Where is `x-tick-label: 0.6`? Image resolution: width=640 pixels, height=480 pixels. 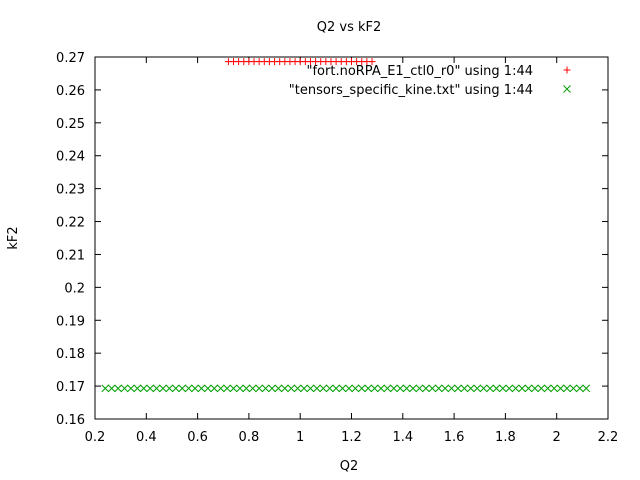
x-tick-label: 0.6 is located at coordinates (197, 437).